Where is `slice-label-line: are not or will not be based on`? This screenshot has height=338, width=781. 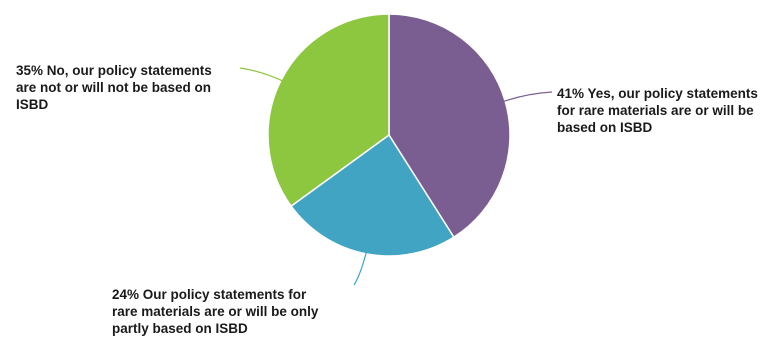 slice-label-line: are not or will not be based on is located at coordinates (114, 87).